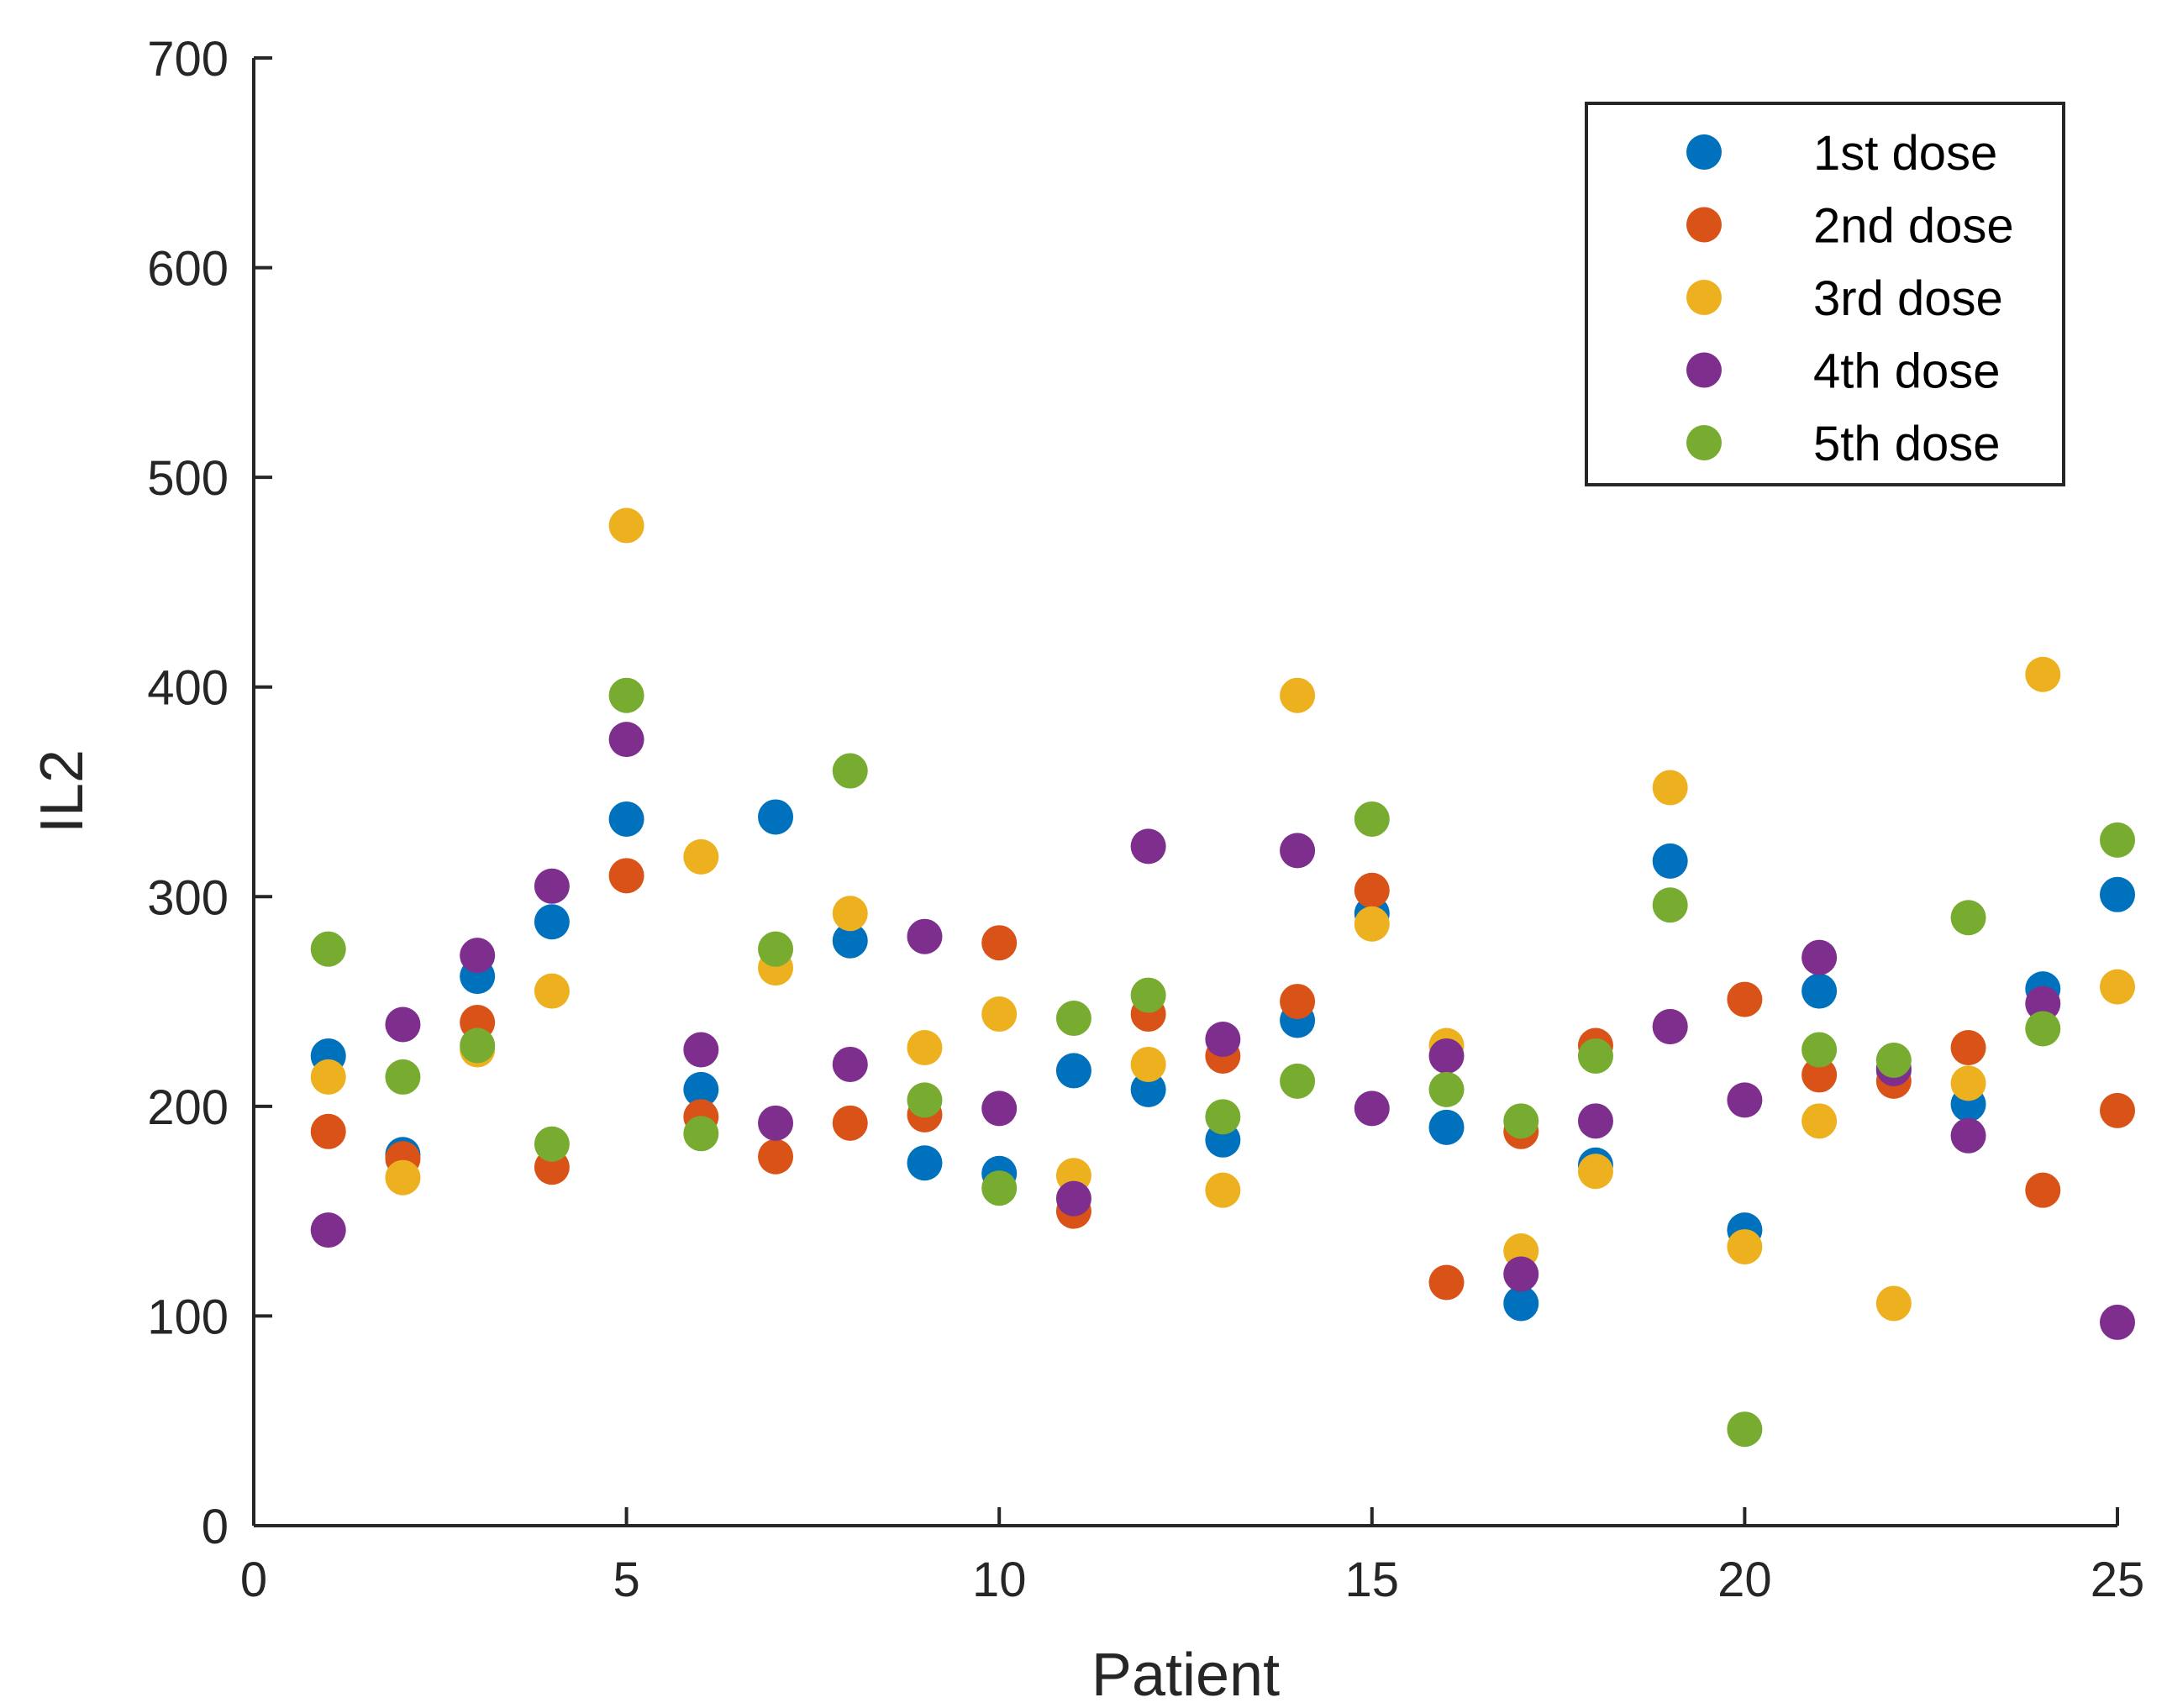 This screenshot has height=1708, width=2167. What do you see at coordinates (1908, 298) in the screenshot?
I see `legend-label: 3rd dose` at bounding box center [1908, 298].